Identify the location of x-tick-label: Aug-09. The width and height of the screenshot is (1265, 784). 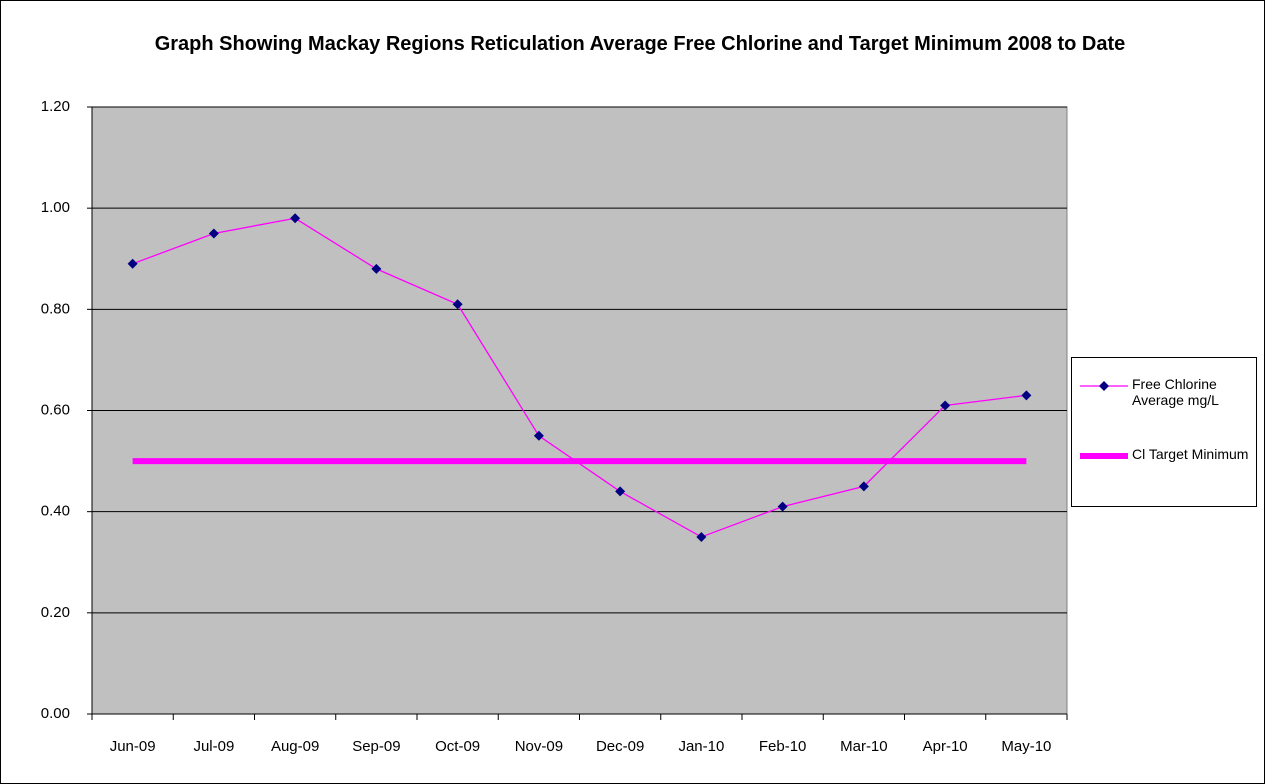
(295, 746).